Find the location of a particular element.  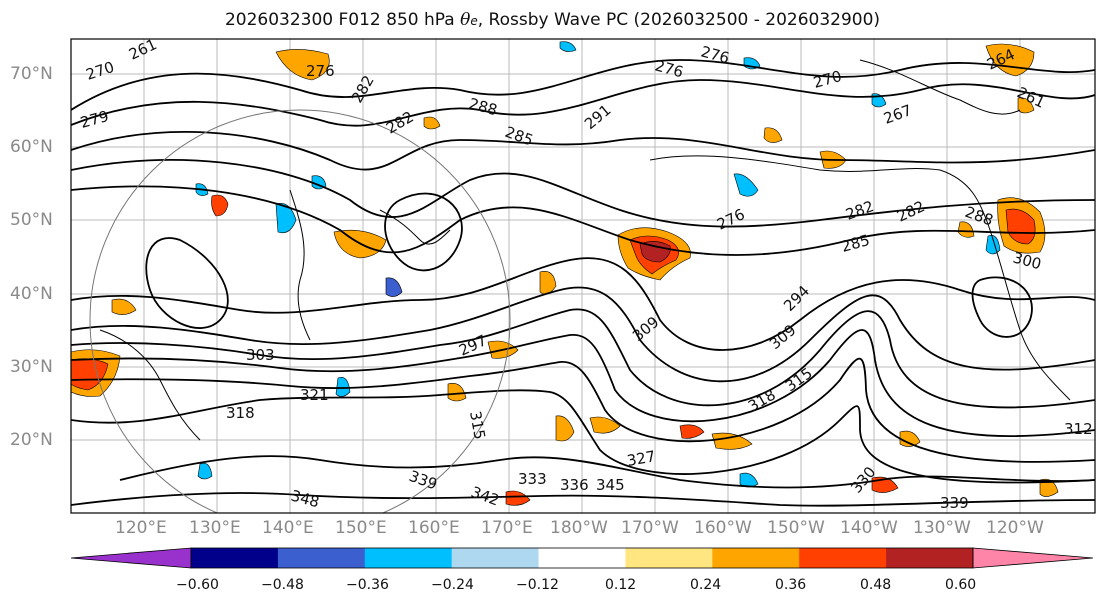

lat-label: 30°N is located at coordinates (31, 367).